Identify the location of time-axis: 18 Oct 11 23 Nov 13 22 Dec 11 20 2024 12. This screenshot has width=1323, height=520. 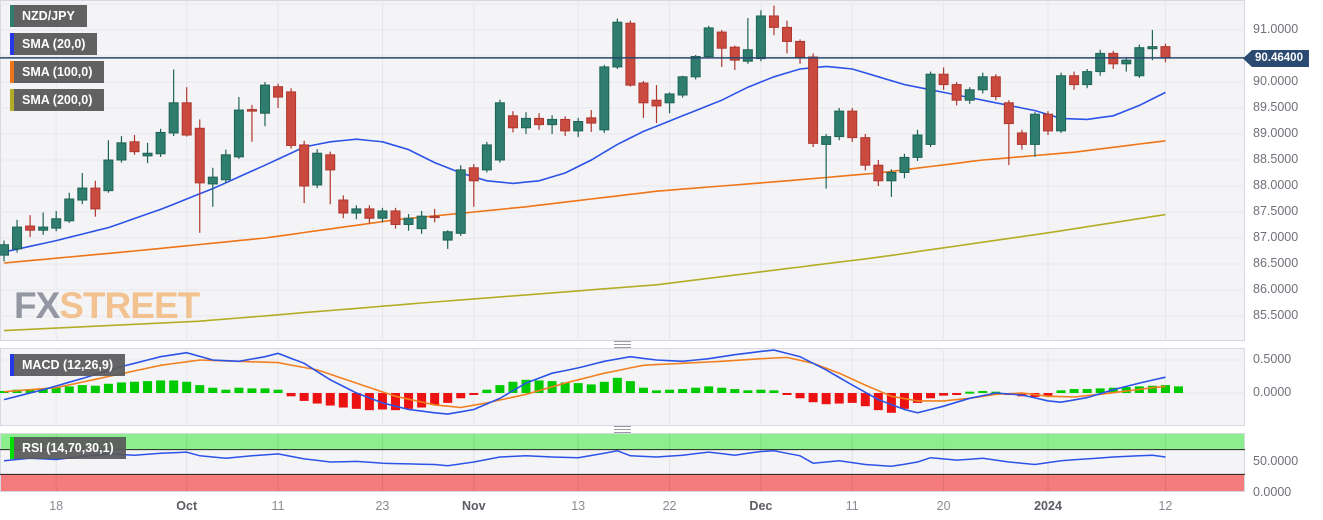
(623, 508).